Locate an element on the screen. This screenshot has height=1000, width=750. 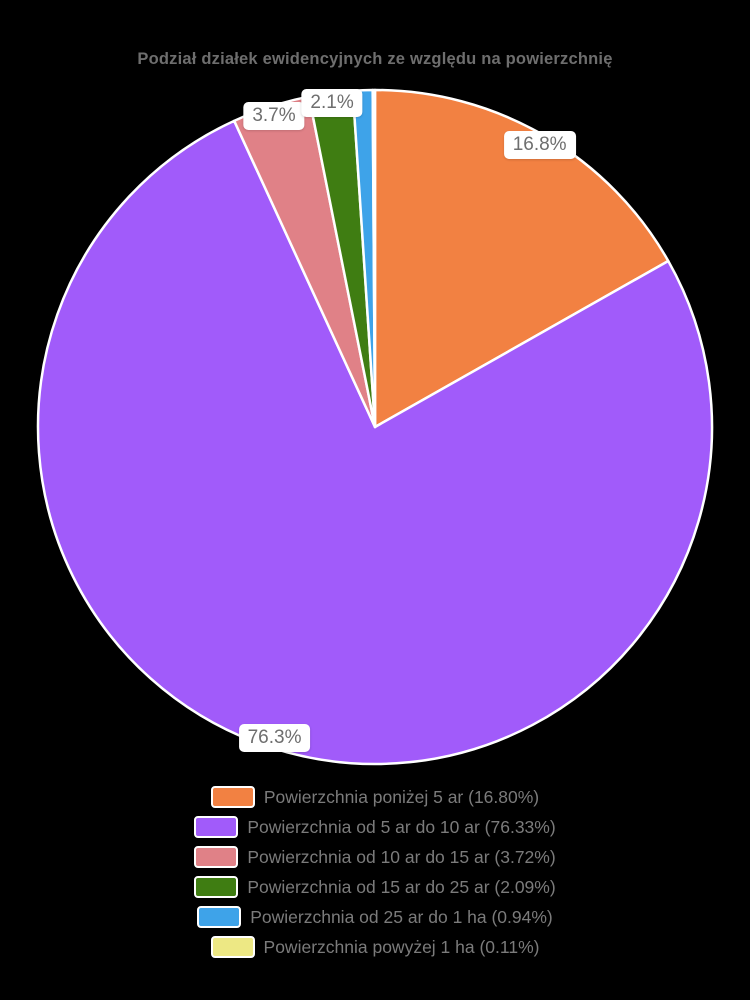
legend-label-1: Powierzchnia od 5 ar do 10 ar (76.33%) is located at coordinates (401, 826).